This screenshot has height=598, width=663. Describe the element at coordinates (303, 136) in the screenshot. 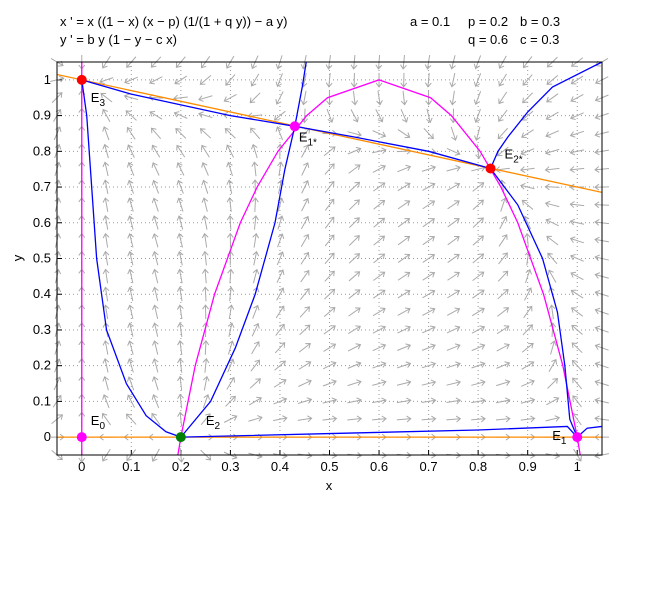

I see `label-main: E` at that location.